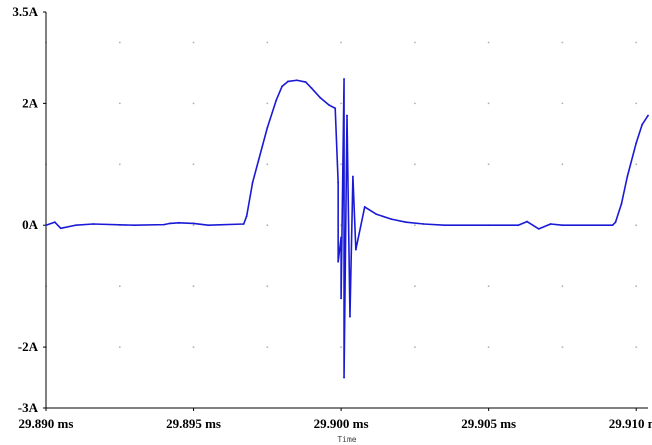 This screenshot has height=445, width=652. I want to click on y-tick-label: -3A, so click(28, 407).